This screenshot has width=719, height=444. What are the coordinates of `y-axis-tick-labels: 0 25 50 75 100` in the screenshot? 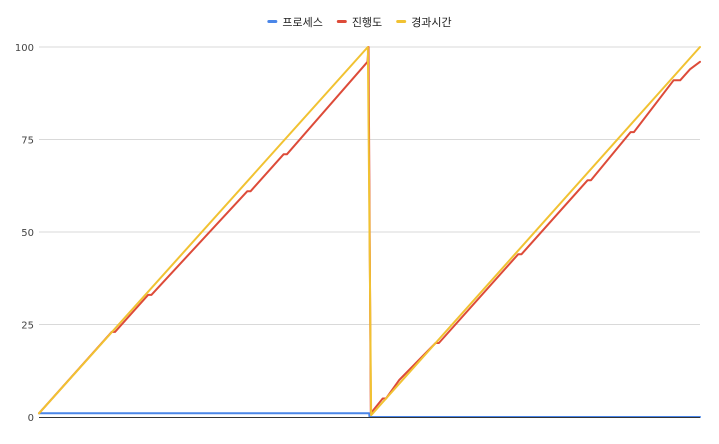 It's located at (24, 233).